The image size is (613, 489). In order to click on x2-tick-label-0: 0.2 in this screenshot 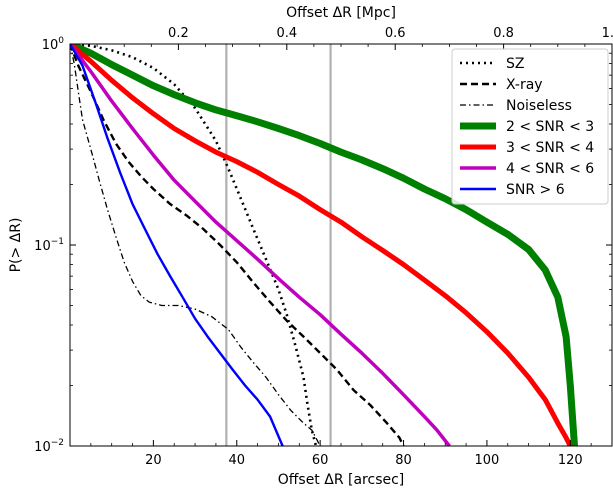, I will do `click(178, 33)`.